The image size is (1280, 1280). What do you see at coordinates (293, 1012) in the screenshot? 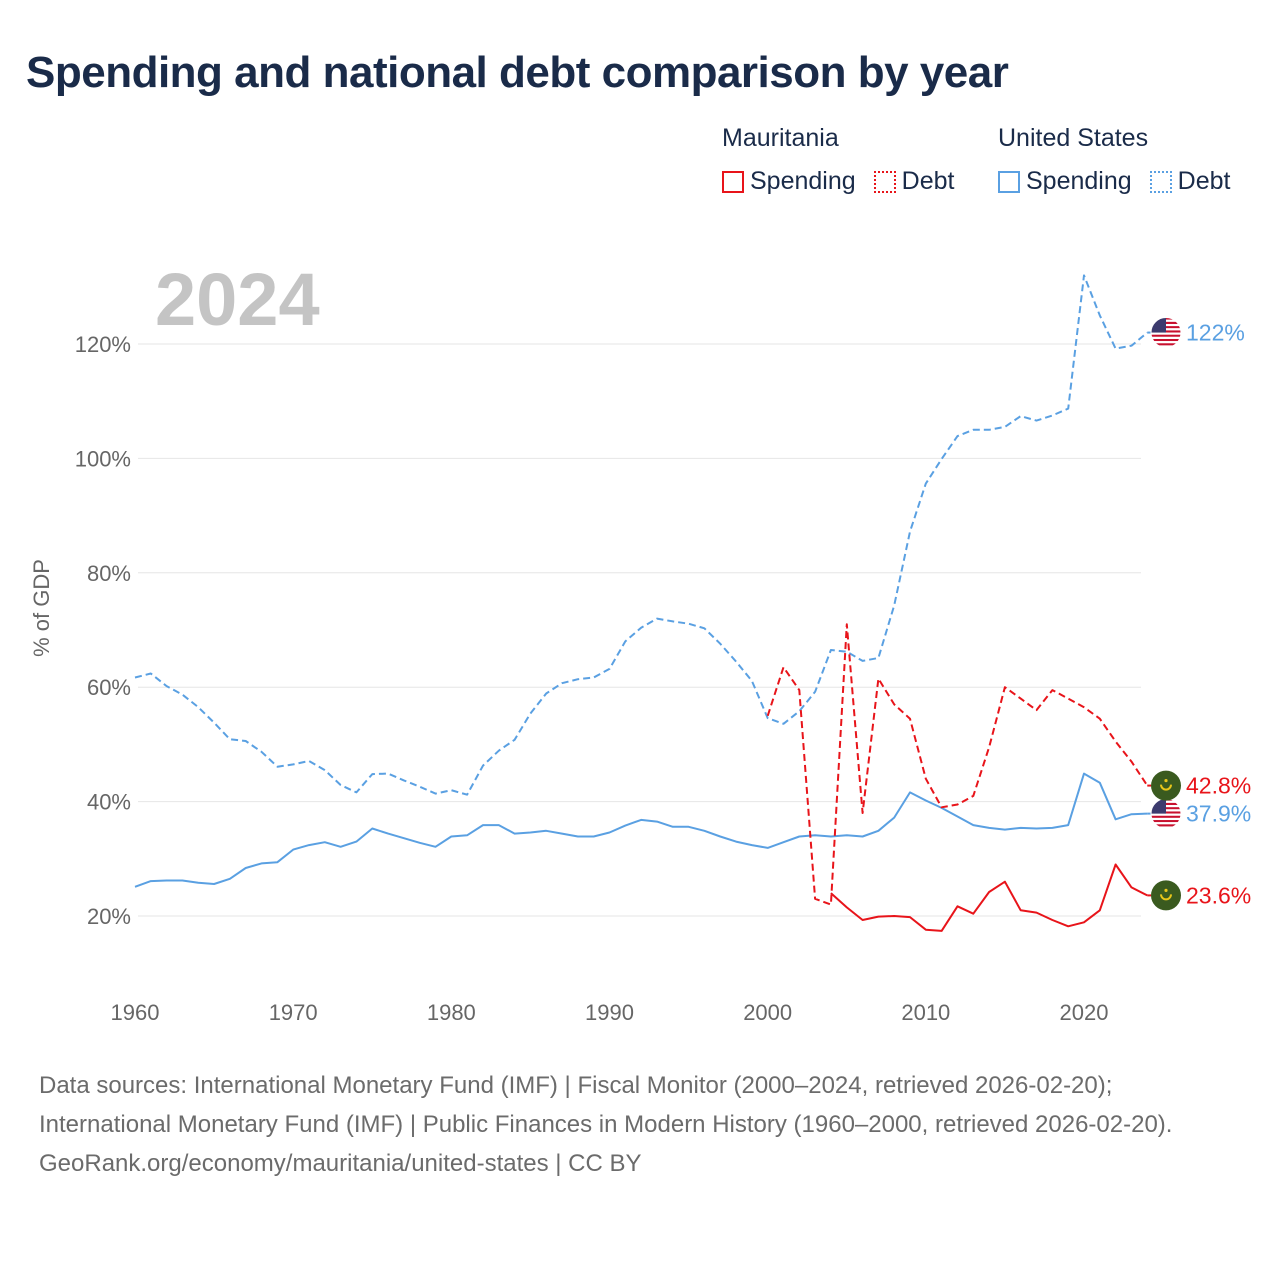
I see `x-tick-label: 1970` at bounding box center [293, 1012].